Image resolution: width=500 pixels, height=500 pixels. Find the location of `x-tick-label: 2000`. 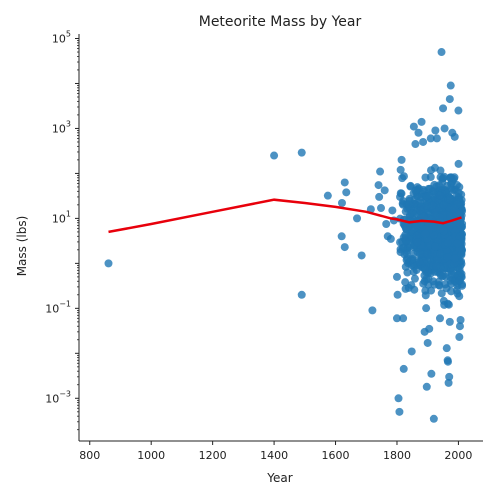

x-tick-label: 2000 is located at coordinates (458, 455).